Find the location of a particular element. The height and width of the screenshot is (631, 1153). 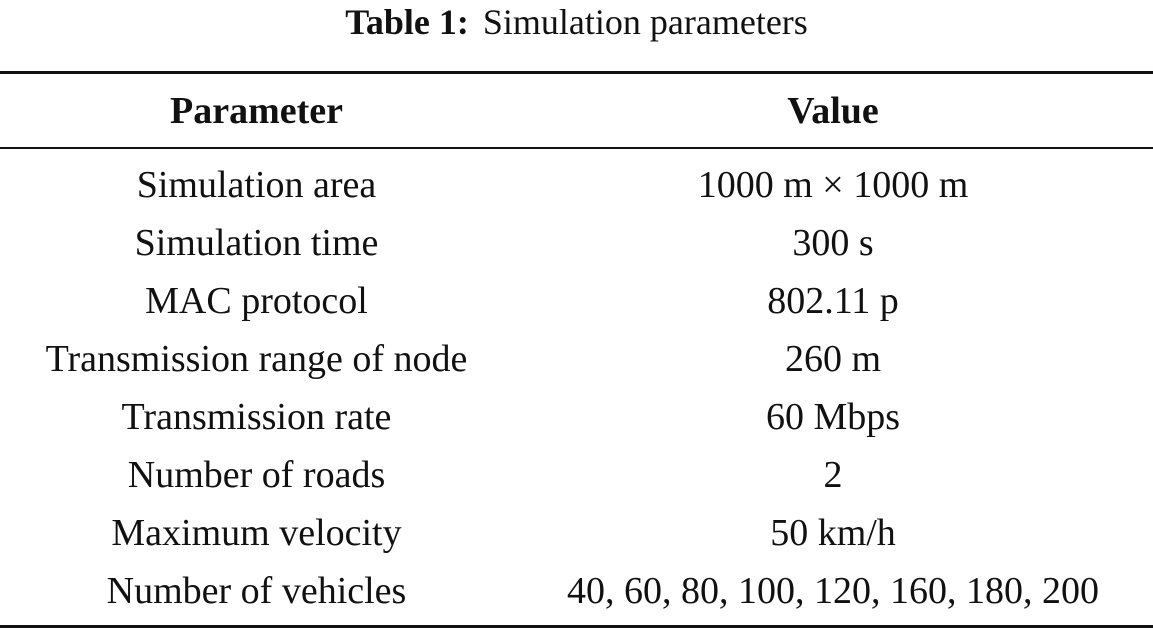

column-header-parameter: Parameter is located at coordinates (256, 110).